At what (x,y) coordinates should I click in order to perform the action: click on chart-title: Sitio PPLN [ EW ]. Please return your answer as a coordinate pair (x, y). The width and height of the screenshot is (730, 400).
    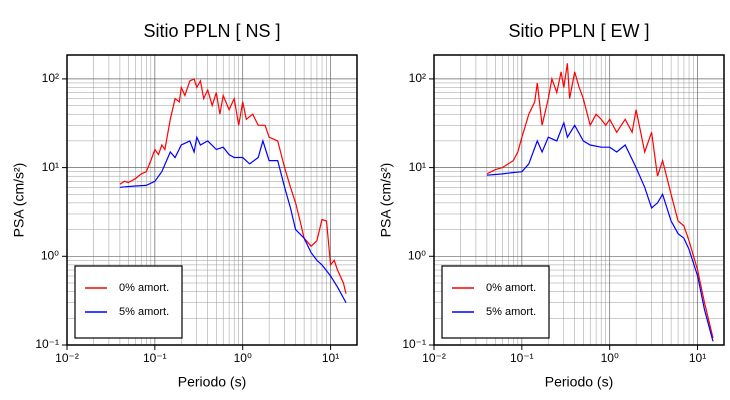
    Looking at the image, I should click on (578, 31).